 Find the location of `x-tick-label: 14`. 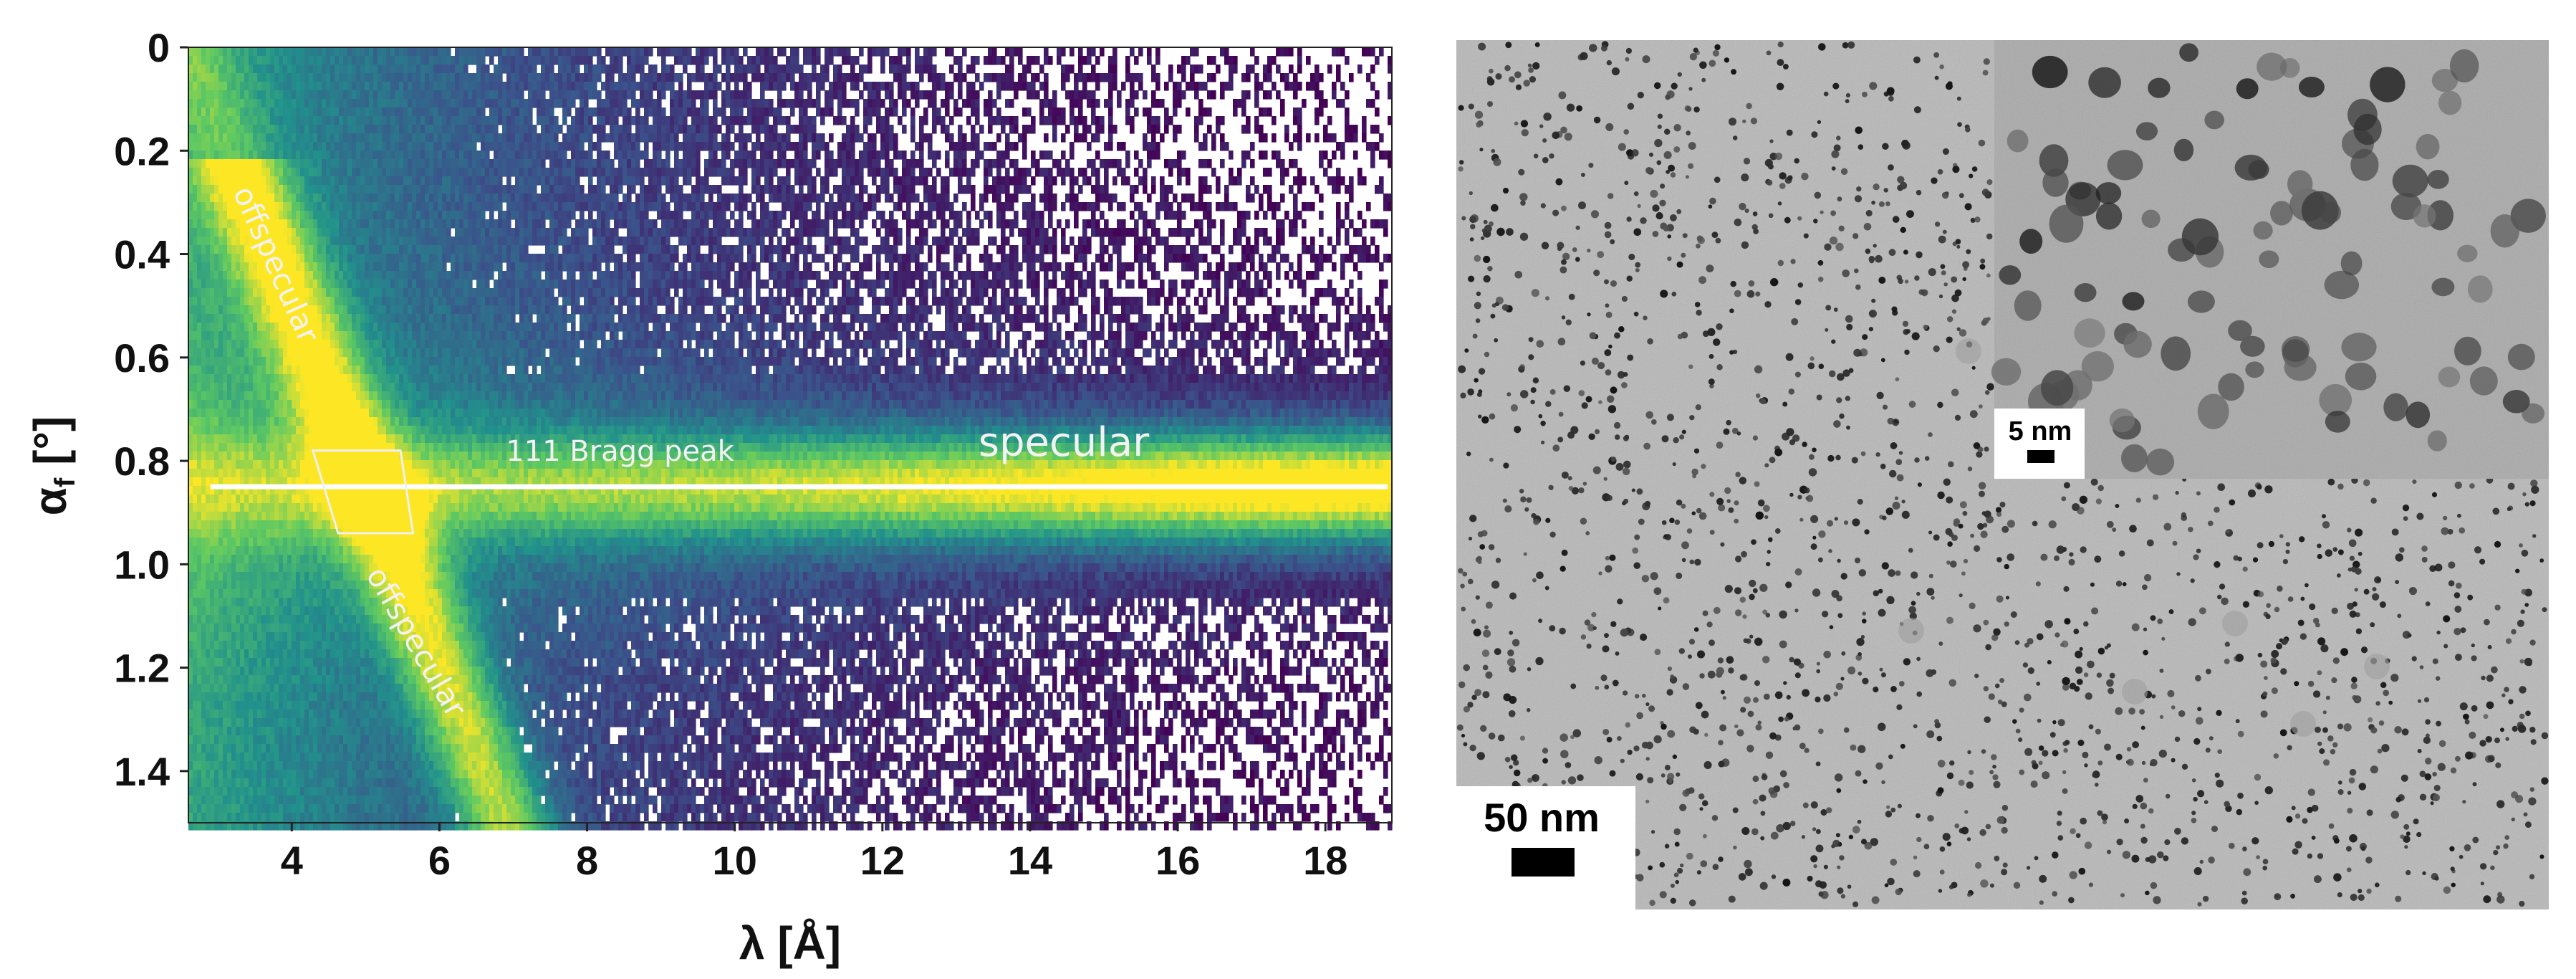

x-tick-label: 14 is located at coordinates (1030, 860).